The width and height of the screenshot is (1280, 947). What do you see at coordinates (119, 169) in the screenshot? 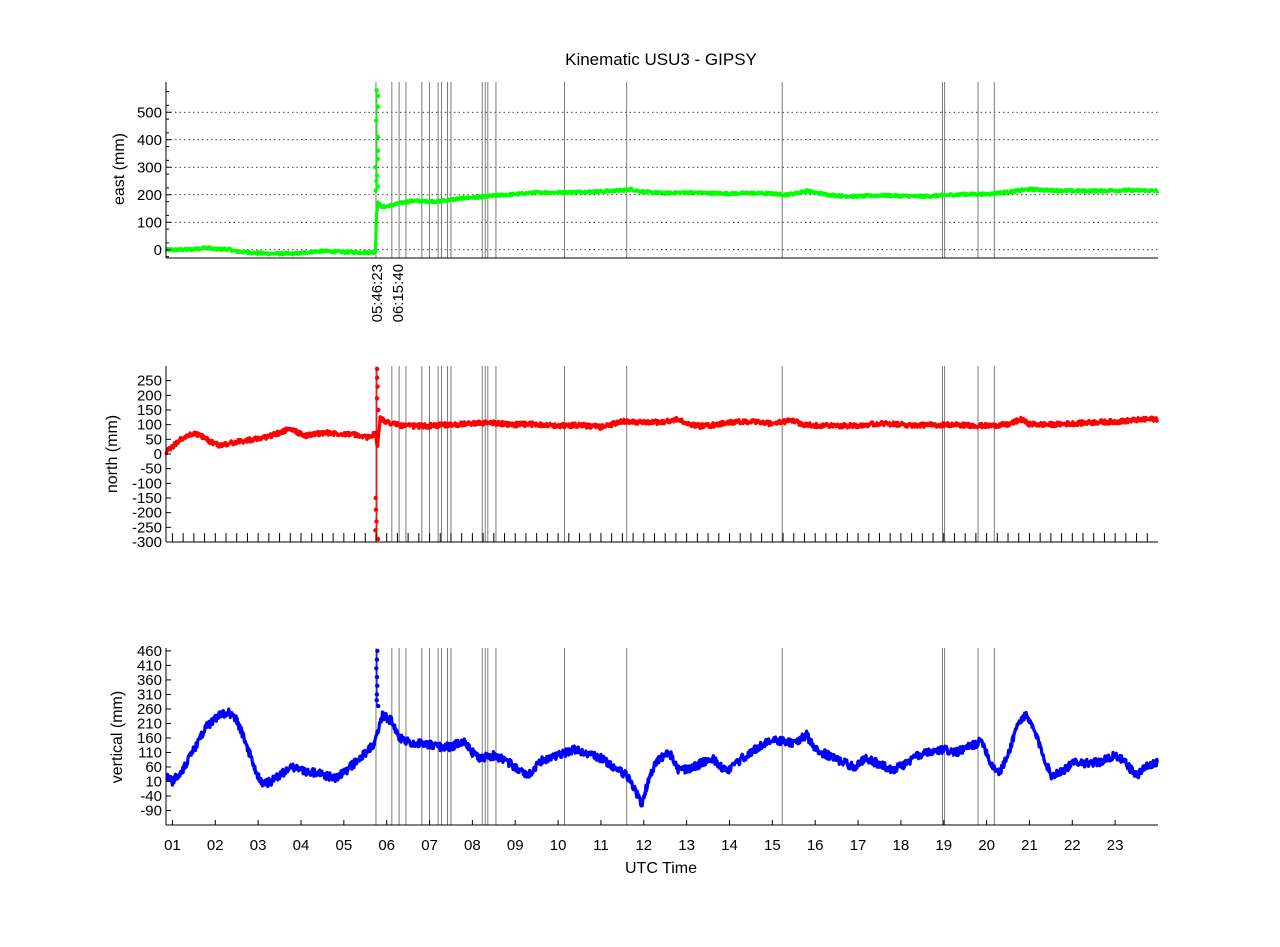
I see `east-ylabel: east (mm)` at bounding box center [119, 169].